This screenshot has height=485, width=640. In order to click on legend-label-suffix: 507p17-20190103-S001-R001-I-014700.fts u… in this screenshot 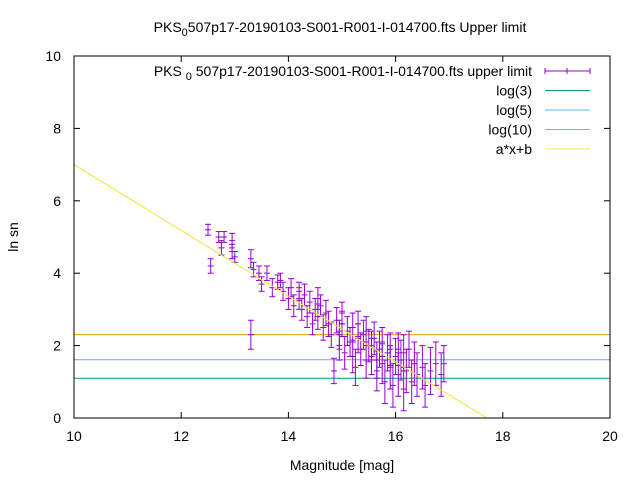, I will do `click(362, 71)`.